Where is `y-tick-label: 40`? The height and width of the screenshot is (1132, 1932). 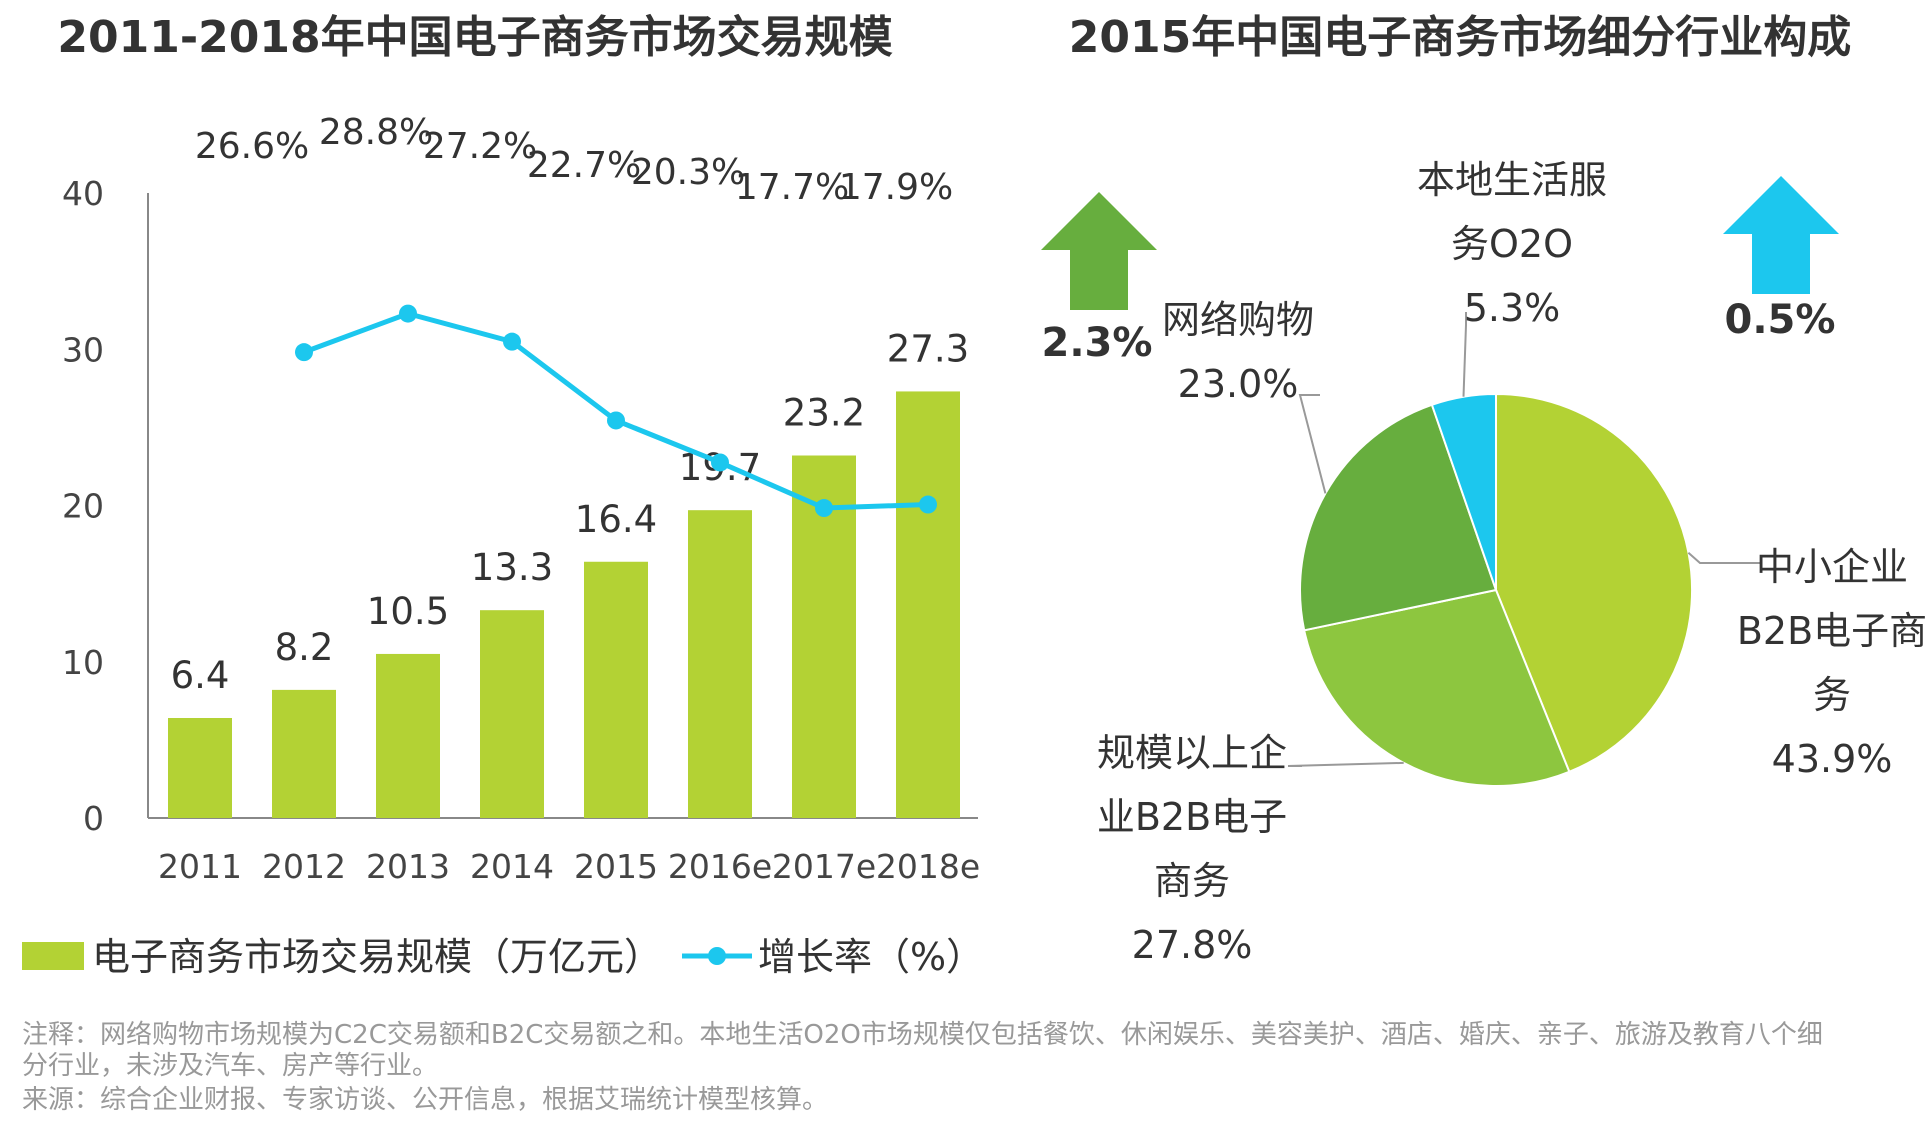
y-tick-label: 40 is located at coordinates (83, 193).